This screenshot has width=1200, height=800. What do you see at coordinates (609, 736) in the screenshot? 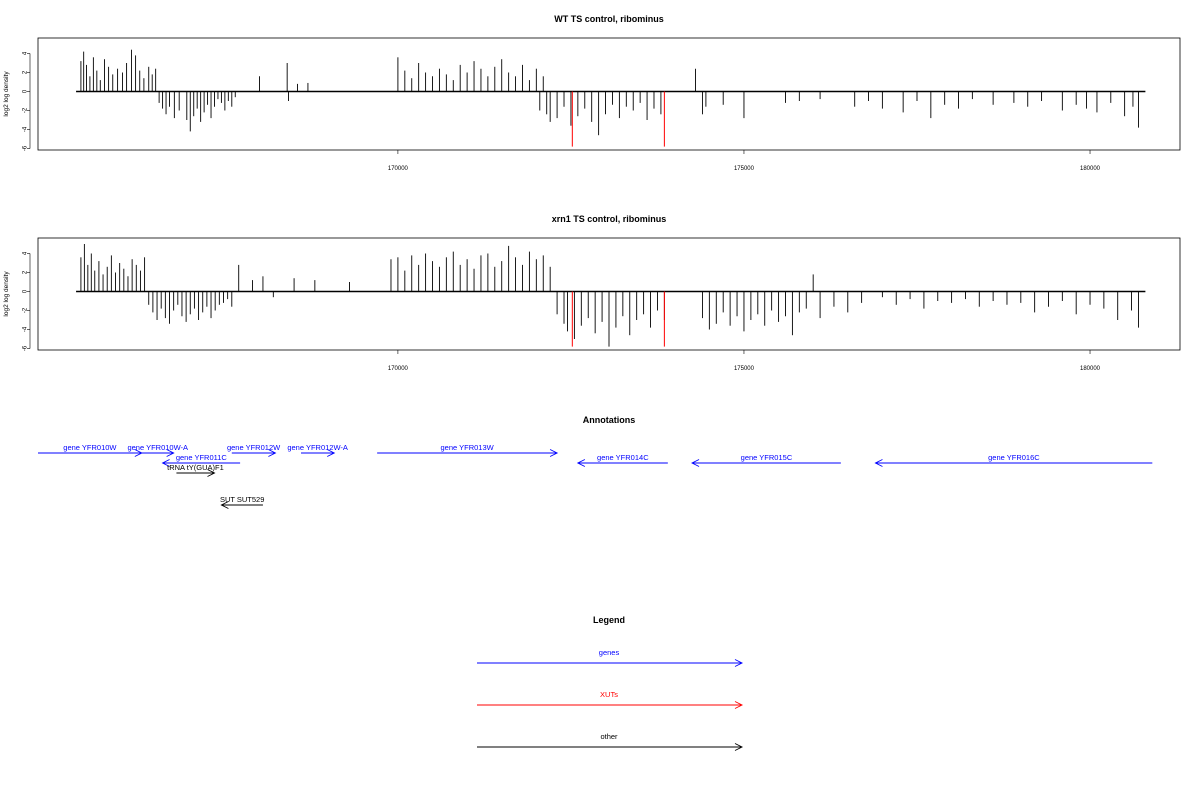
I see `legend-label: other` at bounding box center [609, 736].